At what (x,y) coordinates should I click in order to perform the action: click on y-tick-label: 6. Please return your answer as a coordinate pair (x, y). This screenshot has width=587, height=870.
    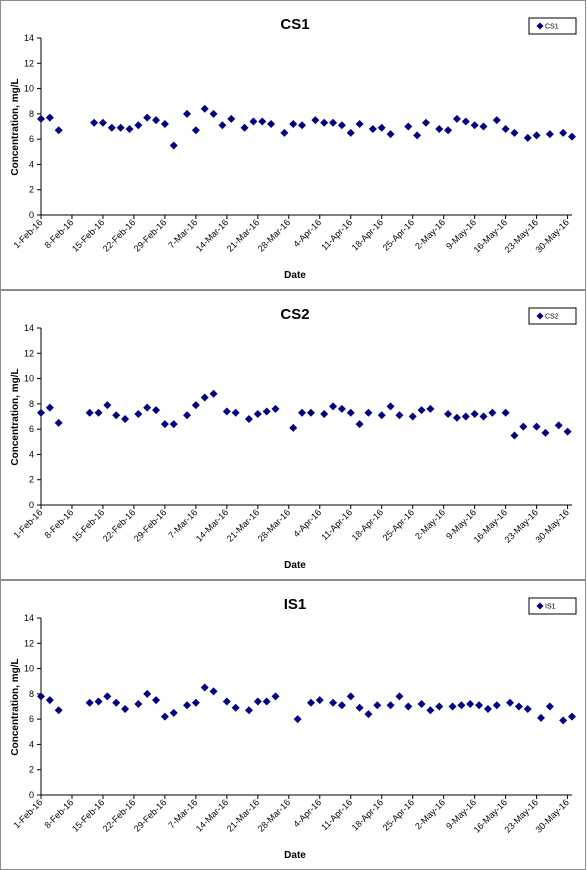
    Looking at the image, I should click on (31, 429).